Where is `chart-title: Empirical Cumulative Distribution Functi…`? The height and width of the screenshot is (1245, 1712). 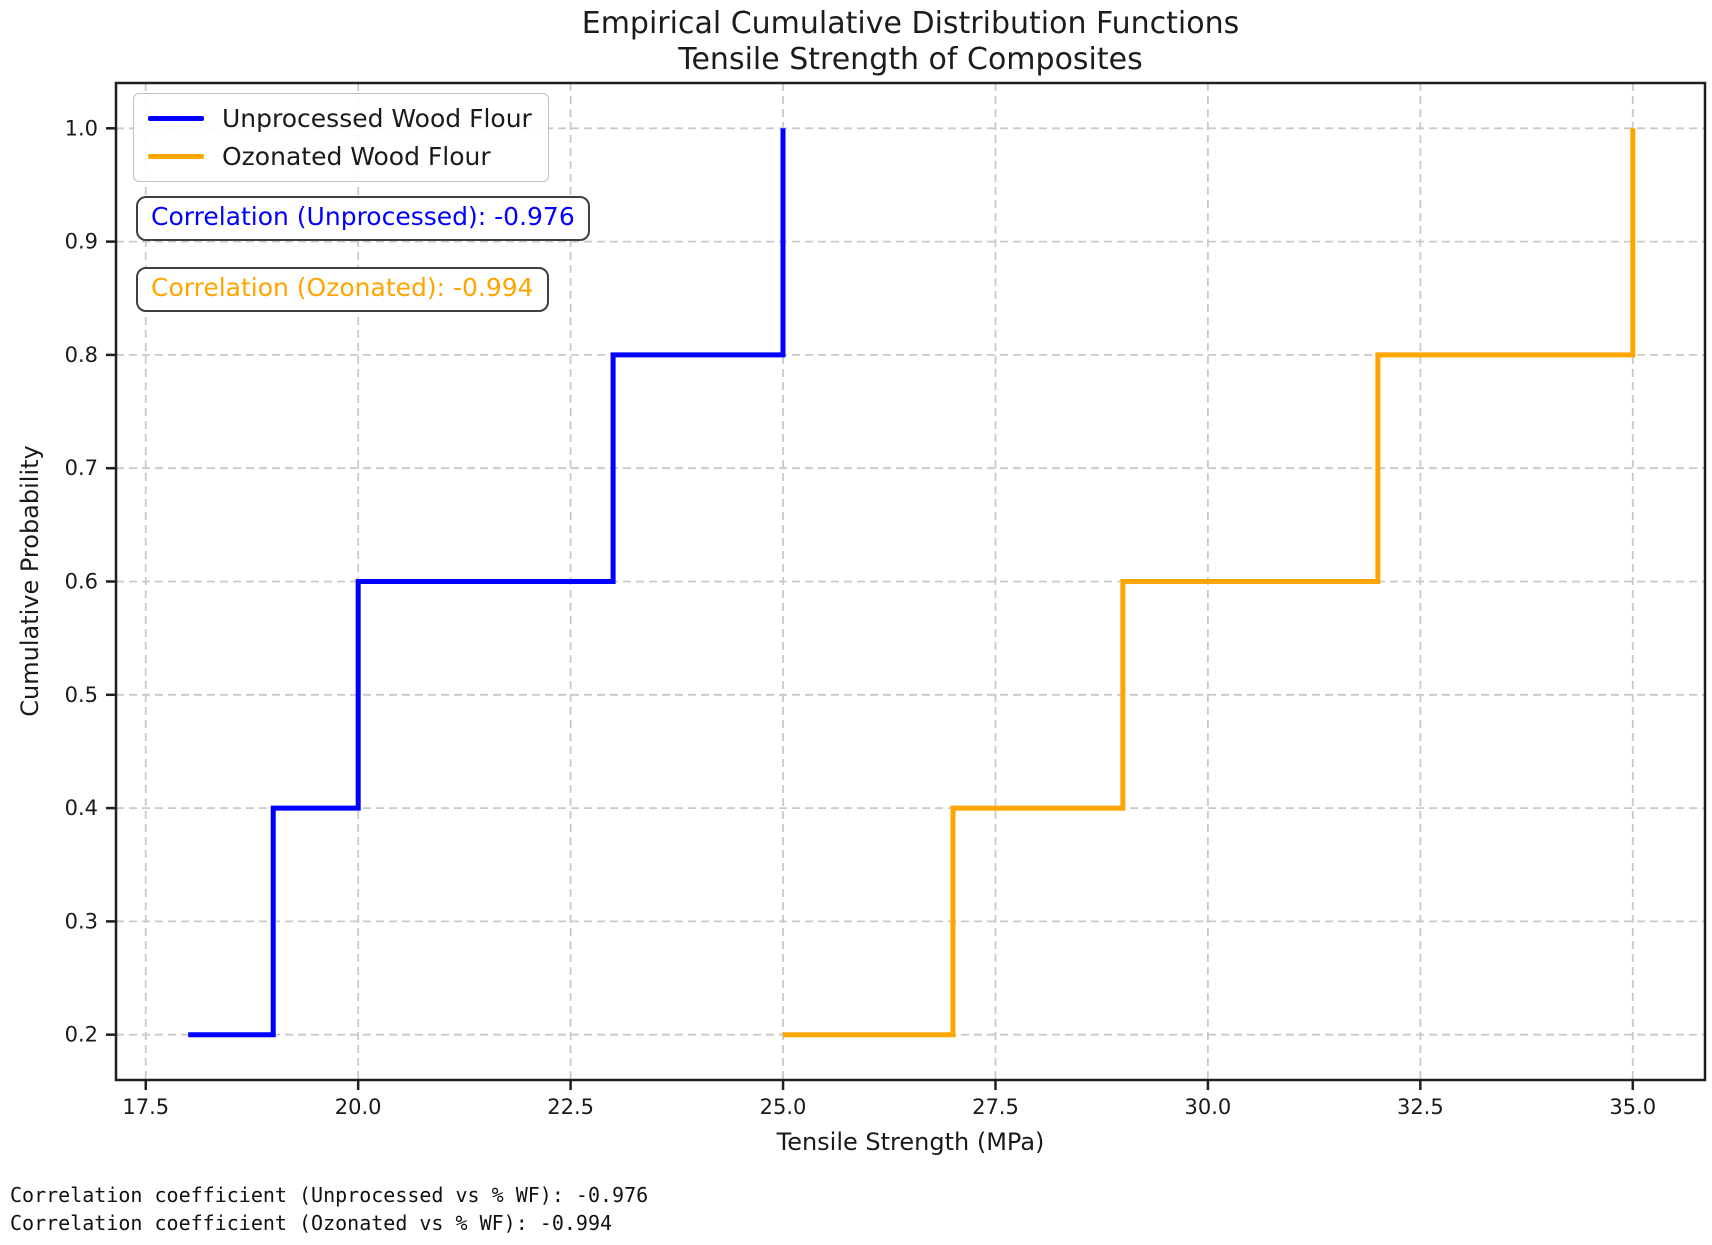
chart-title: Empirical Cumulative Distribution Functi… is located at coordinates (910, 42).